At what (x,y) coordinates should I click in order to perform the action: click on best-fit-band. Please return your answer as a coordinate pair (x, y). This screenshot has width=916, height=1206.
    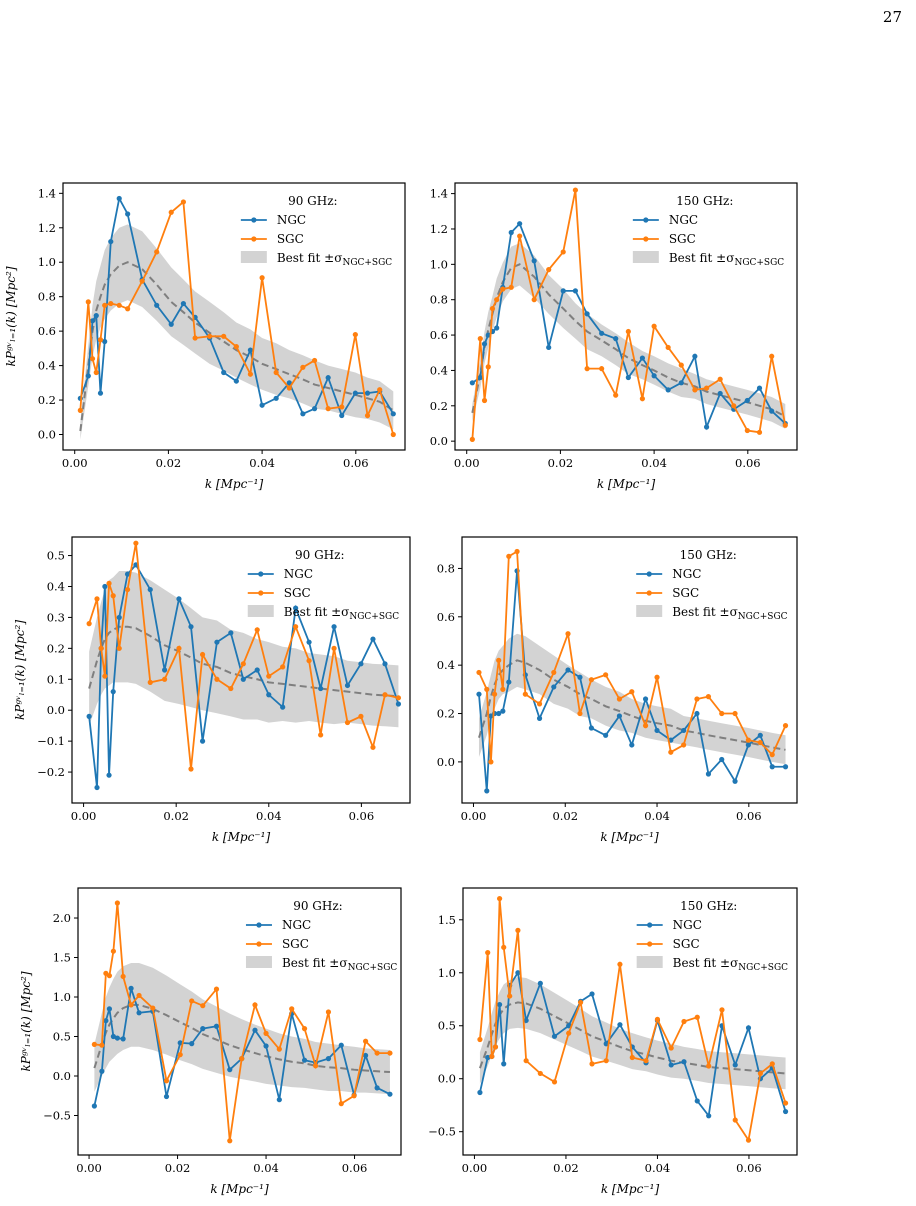
    Looking at the image, I should click on (244, 649).